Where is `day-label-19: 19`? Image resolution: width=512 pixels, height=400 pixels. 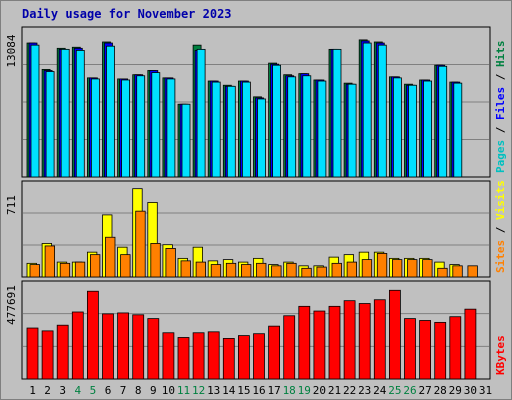 day-label-19: 19 is located at coordinates (304, 390).